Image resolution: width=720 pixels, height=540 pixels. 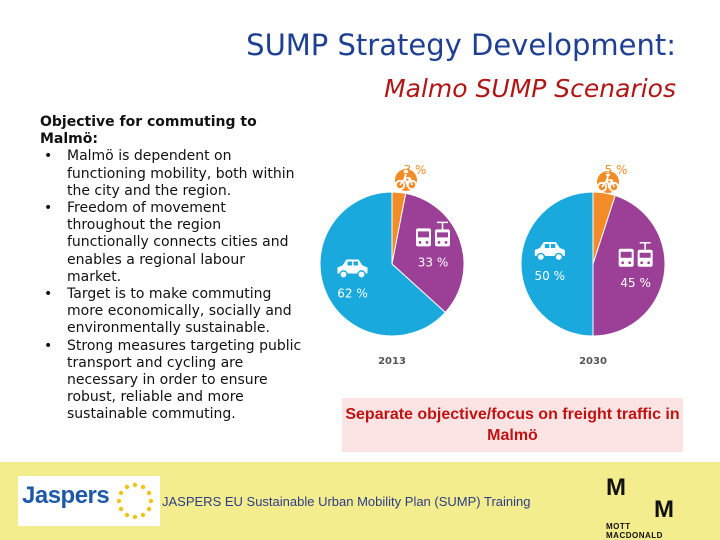 I want to click on page-title: SUMP Strategy Development:, so click(x=461, y=45).